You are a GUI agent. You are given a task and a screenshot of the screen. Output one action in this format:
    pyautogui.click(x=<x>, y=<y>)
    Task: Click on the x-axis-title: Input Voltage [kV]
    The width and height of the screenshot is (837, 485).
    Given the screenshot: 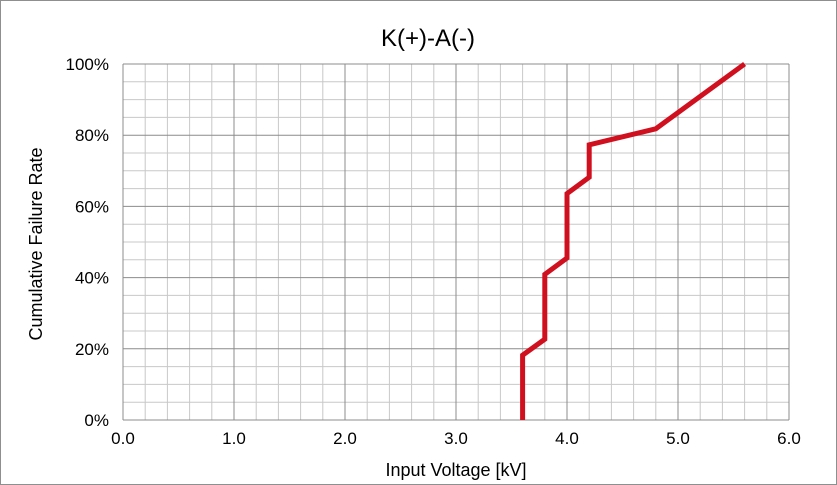 What is the action you would take?
    pyautogui.click(x=455, y=470)
    